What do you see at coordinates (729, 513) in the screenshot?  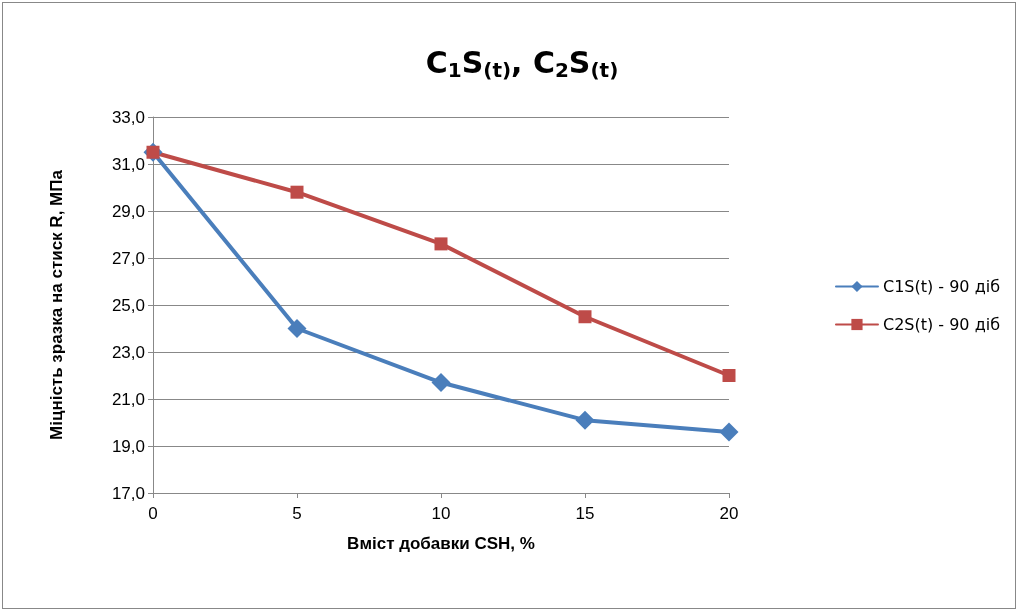 I see `x-tick-label: 20` at bounding box center [729, 513].